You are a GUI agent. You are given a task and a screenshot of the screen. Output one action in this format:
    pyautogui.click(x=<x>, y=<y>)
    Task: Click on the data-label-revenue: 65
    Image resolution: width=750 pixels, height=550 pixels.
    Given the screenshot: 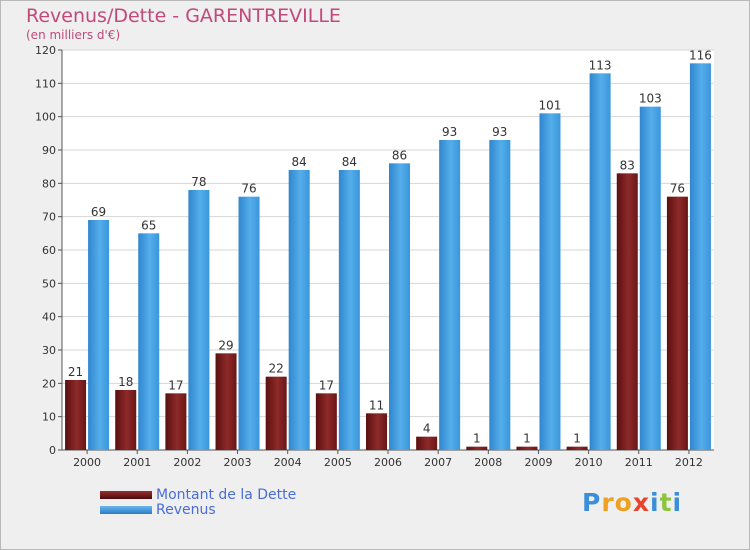 What is the action you would take?
    pyautogui.click(x=148, y=225)
    